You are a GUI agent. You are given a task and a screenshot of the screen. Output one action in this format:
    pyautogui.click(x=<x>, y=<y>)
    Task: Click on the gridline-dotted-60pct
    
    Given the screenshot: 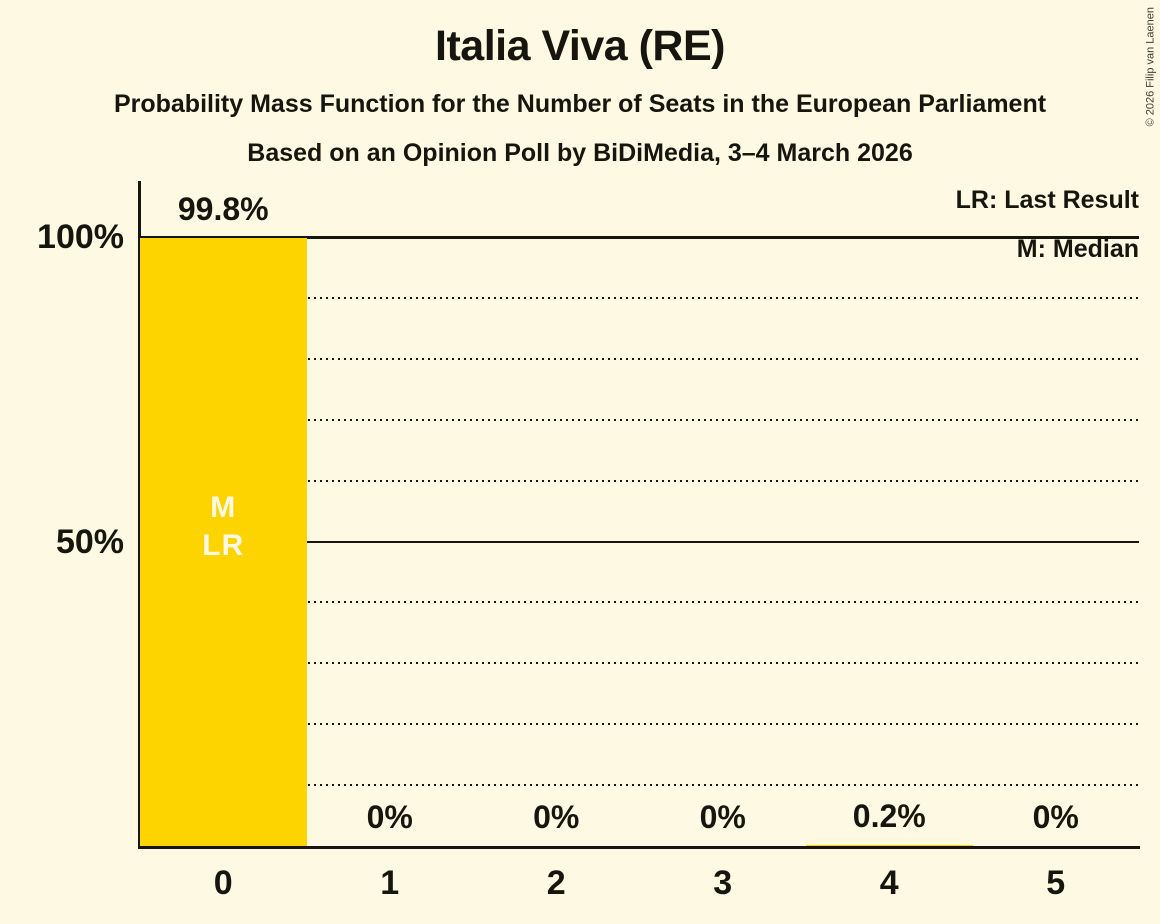 What is the action you would take?
    pyautogui.click(x=639, y=480)
    